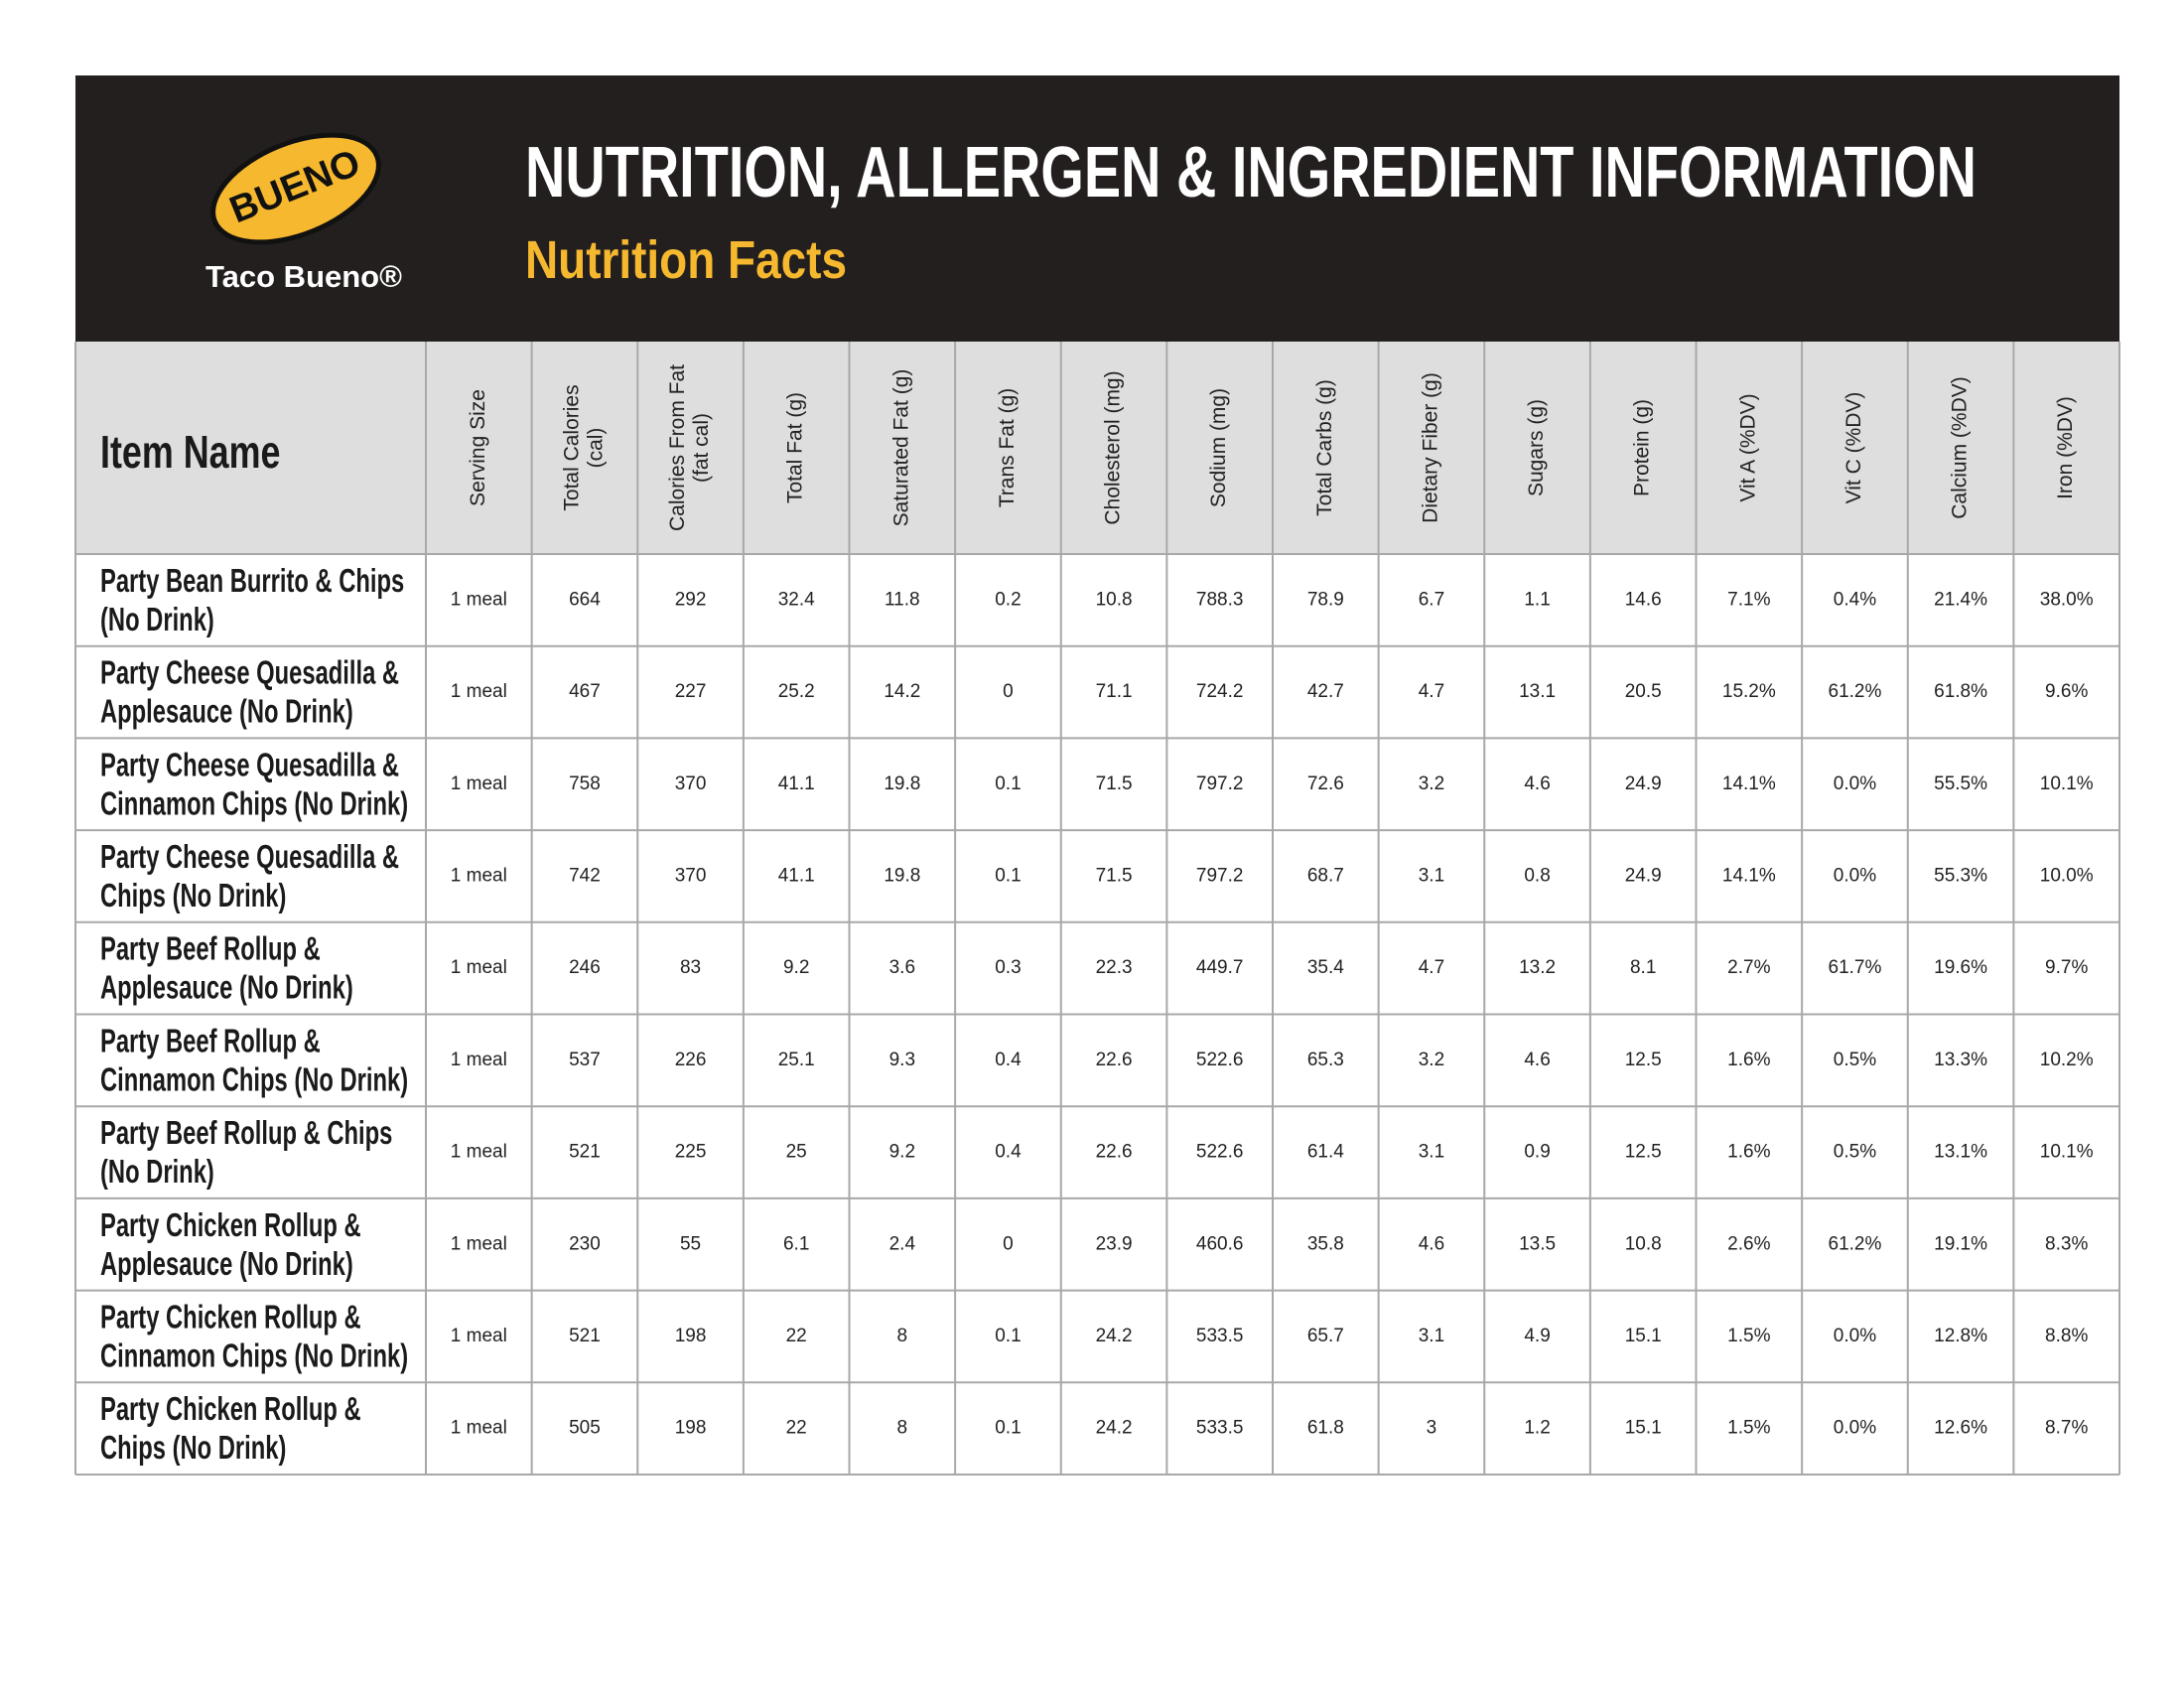 The height and width of the screenshot is (1688, 2184). What do you see at coordinates (1960, 1152) in the screenshot?
I see `cell-value: 13.1%` at bounding box center [1960, 1152].